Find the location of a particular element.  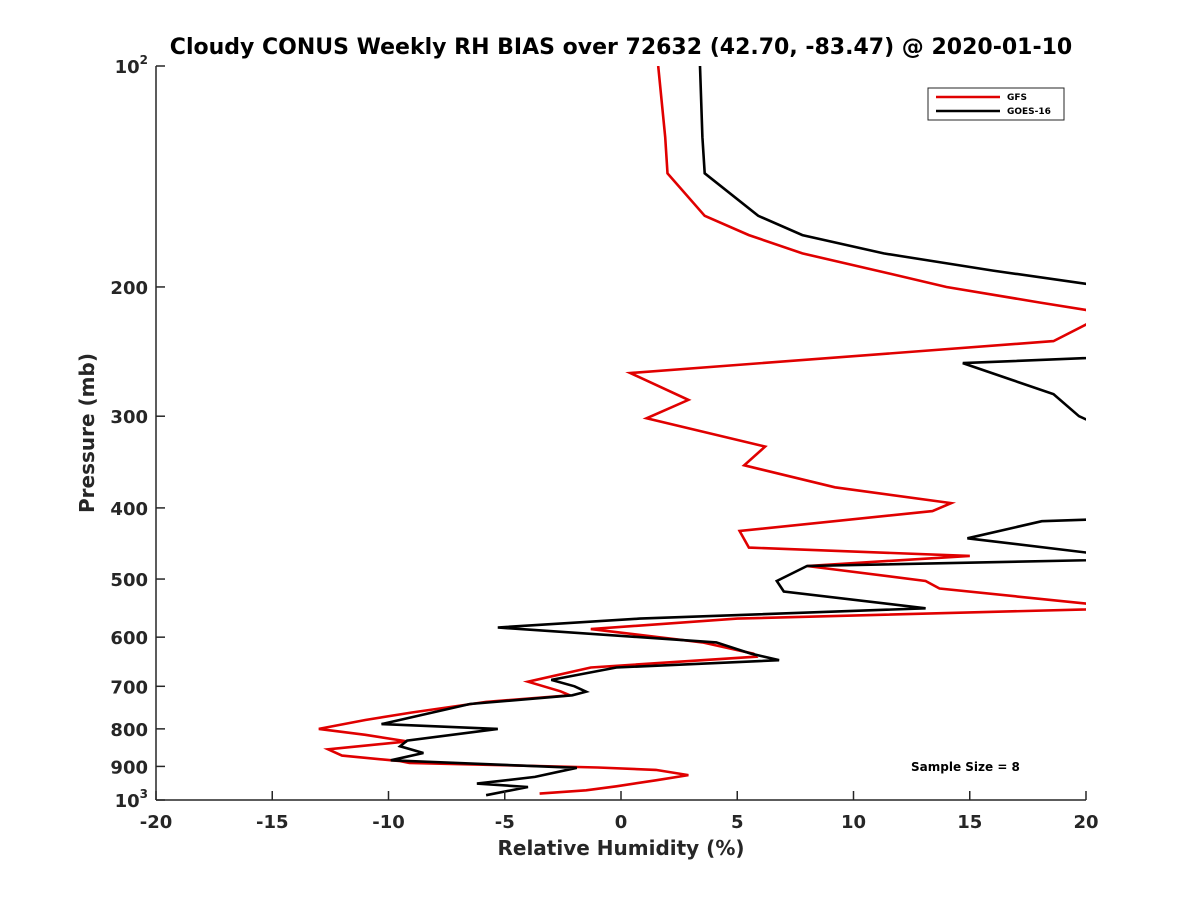

legend: GFS GOES-16 is located at coordinates (996, 104).